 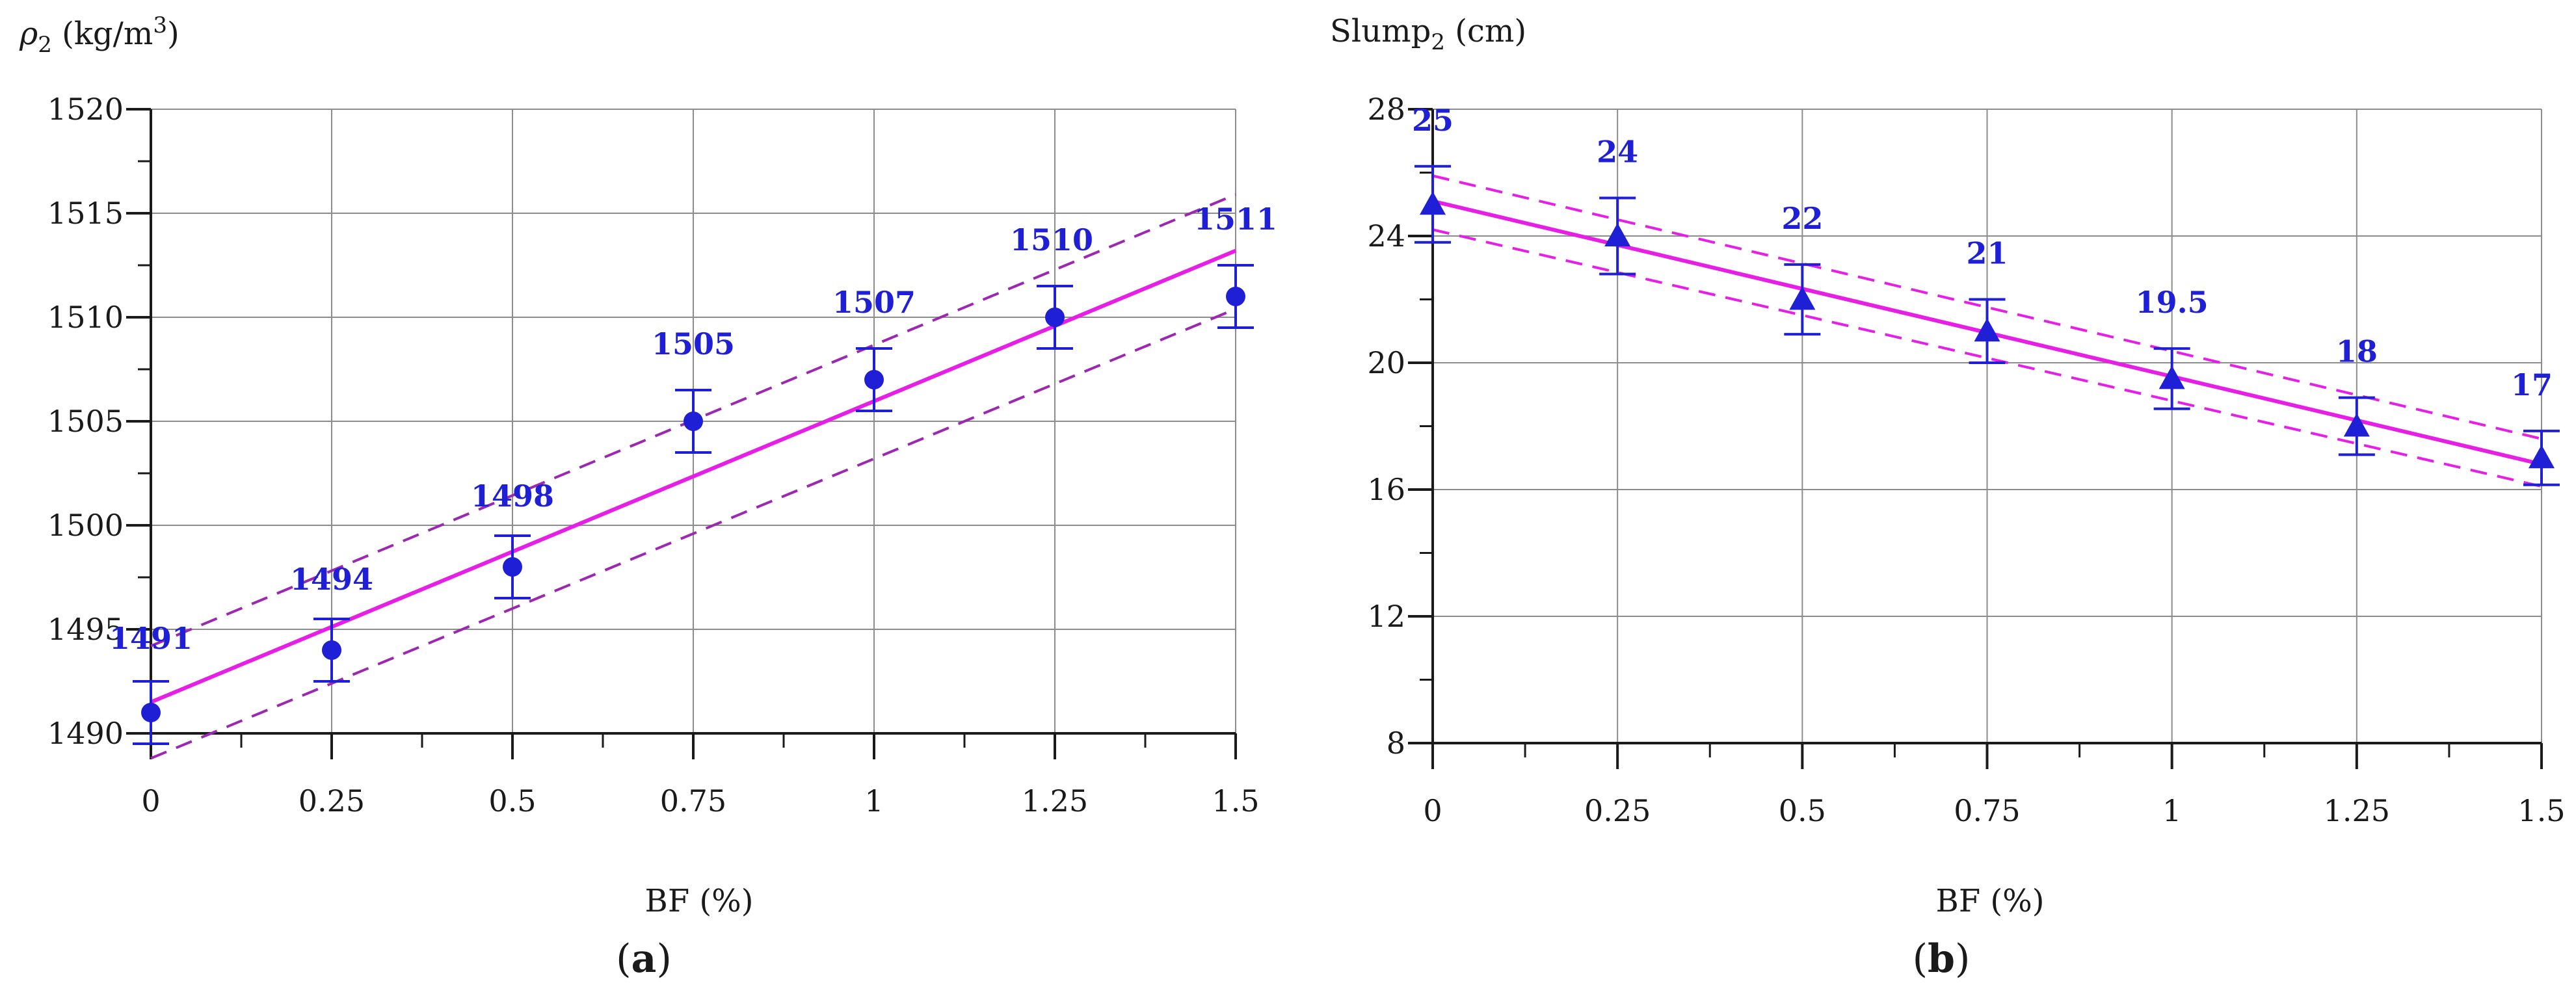 I want to click on panel-b-data-label: 19.5, so click(x=2172, y=302).